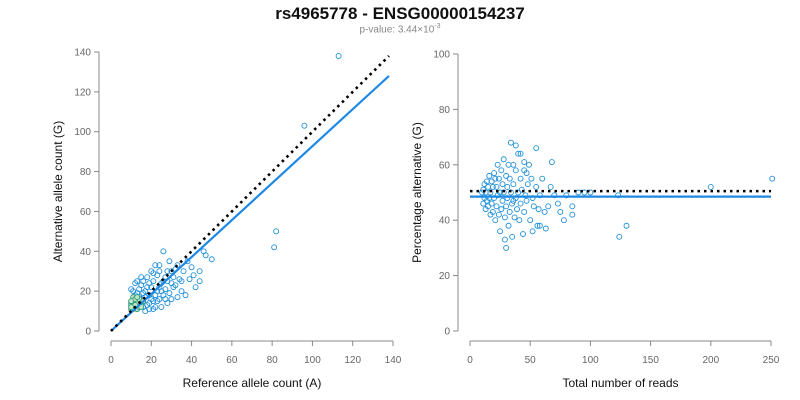 This screenshot has width=800, height=400. I want to click on right-y-tick-label: 0, so click(447, 332).